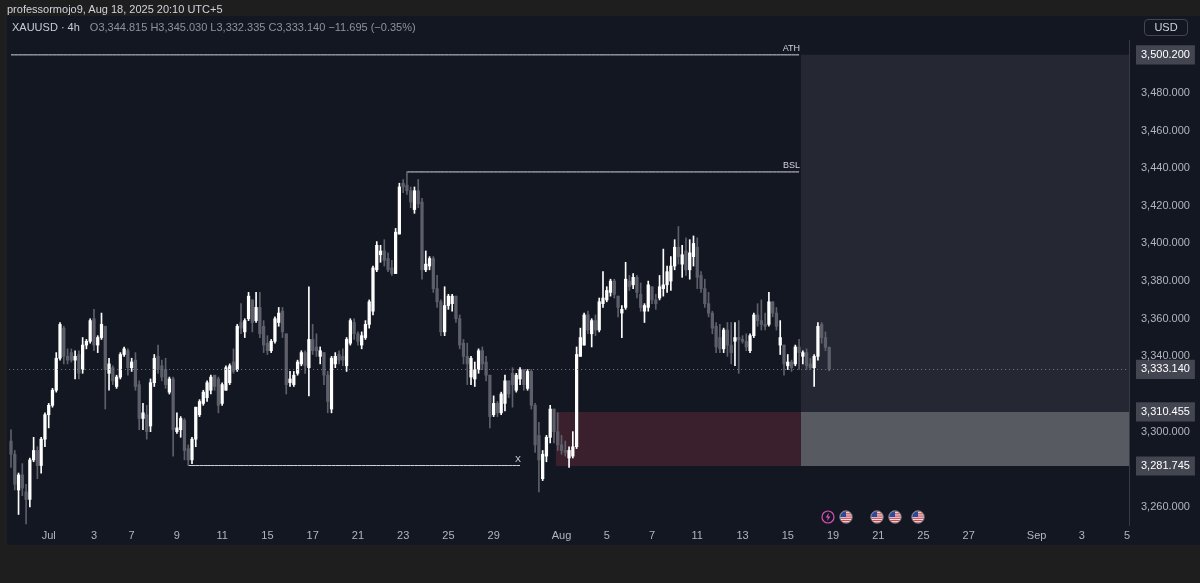  Describe the element at coordinates (968, 534) in the screenshot. I see `x-tick-label: 27` at that location.